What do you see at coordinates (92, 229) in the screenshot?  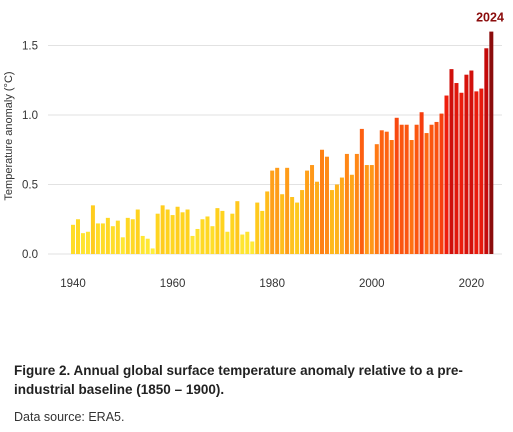 I see `bar-1944` at bounding box center [92, 229].